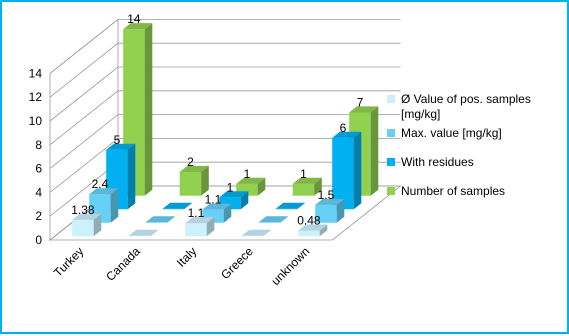  Describe the element at coordinates (466, 106) in the screenshot. I see `legend-label: Ø Value of pos. samples [mg/kg]` at that location.